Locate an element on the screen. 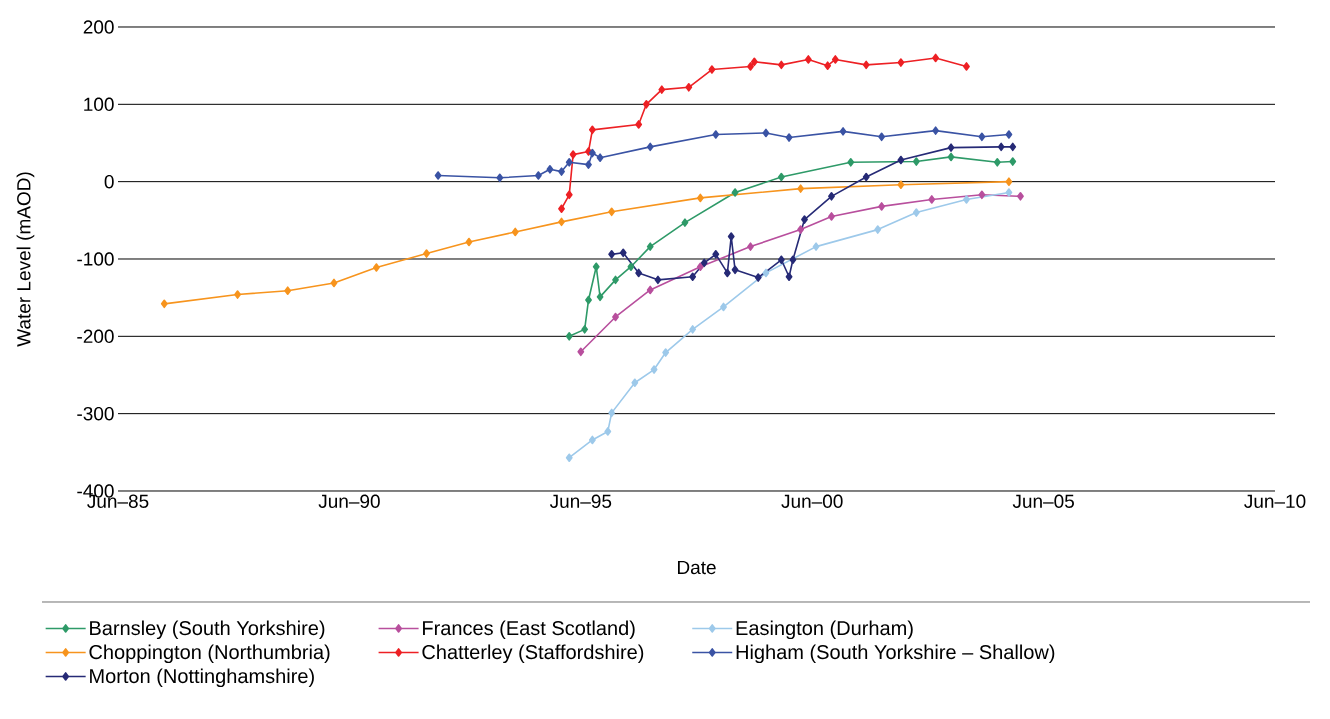 The height and width of the screenshot is (719, 1330). y-tick-label: 100 is located at coordinates (99, 104).